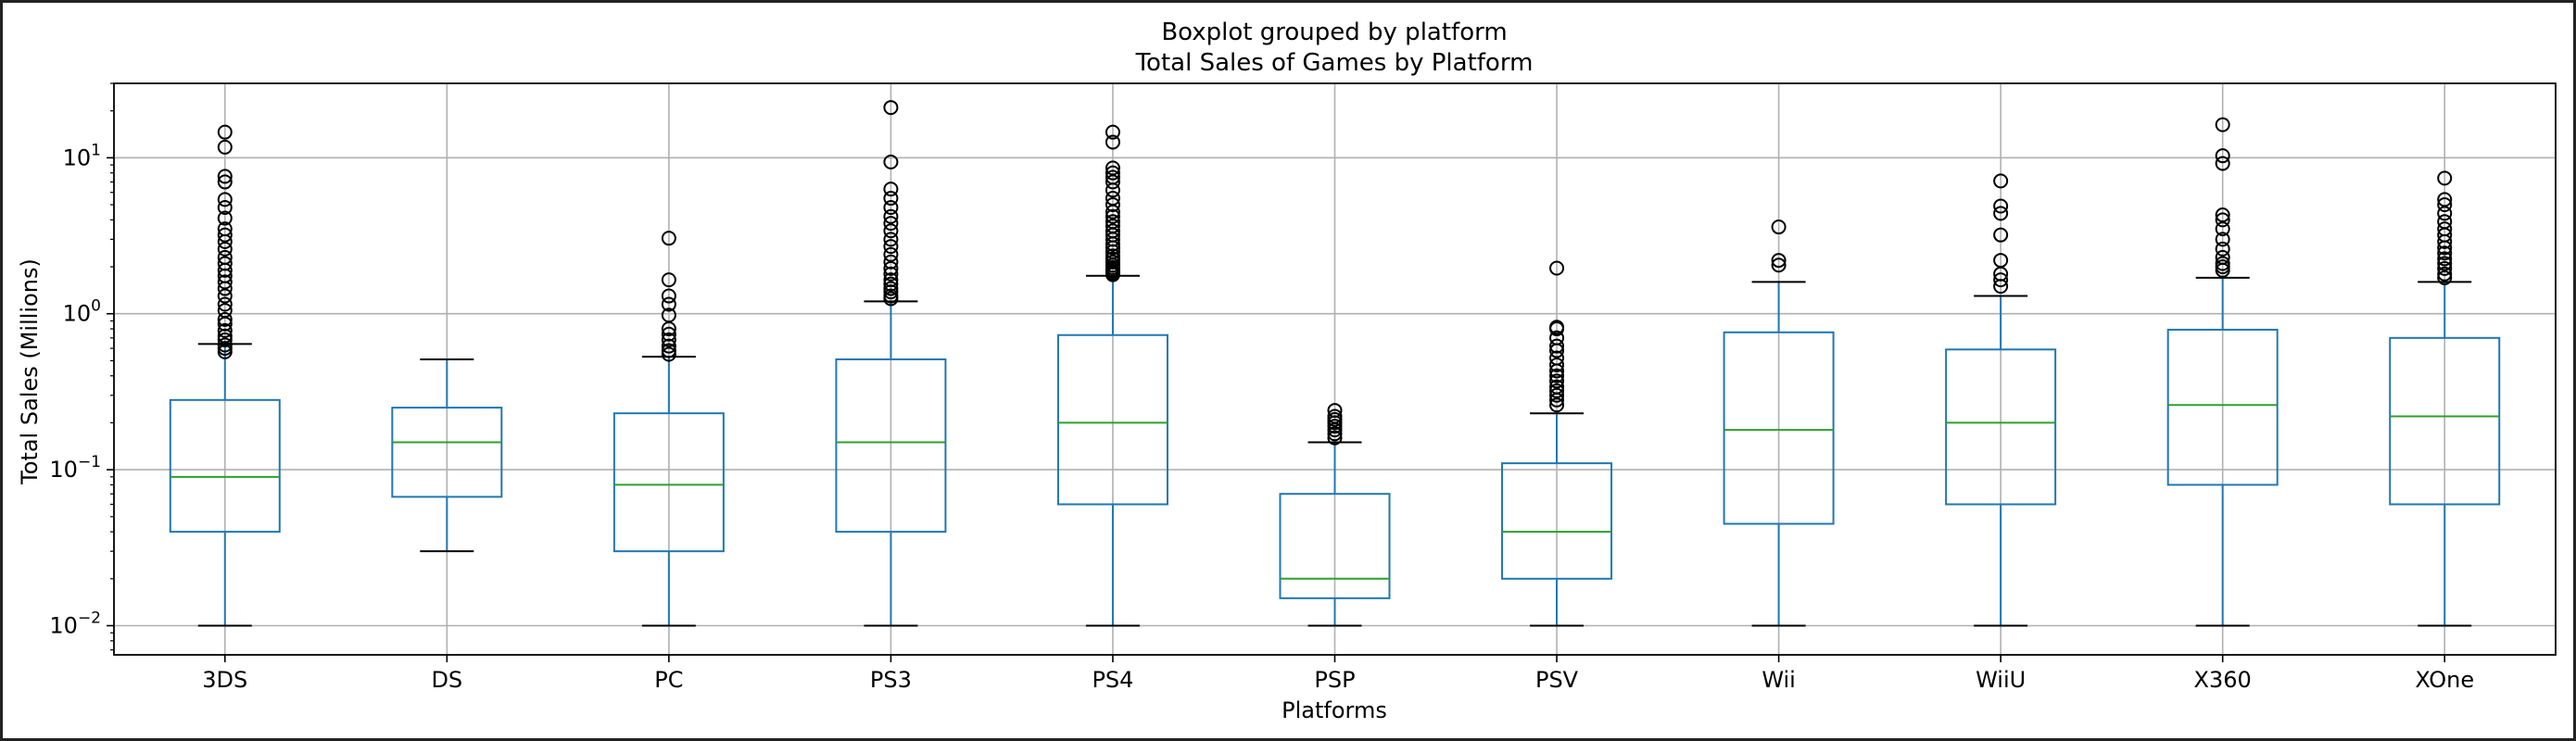  I want to click on x-tick-label: PSP, so click(1334, 680).